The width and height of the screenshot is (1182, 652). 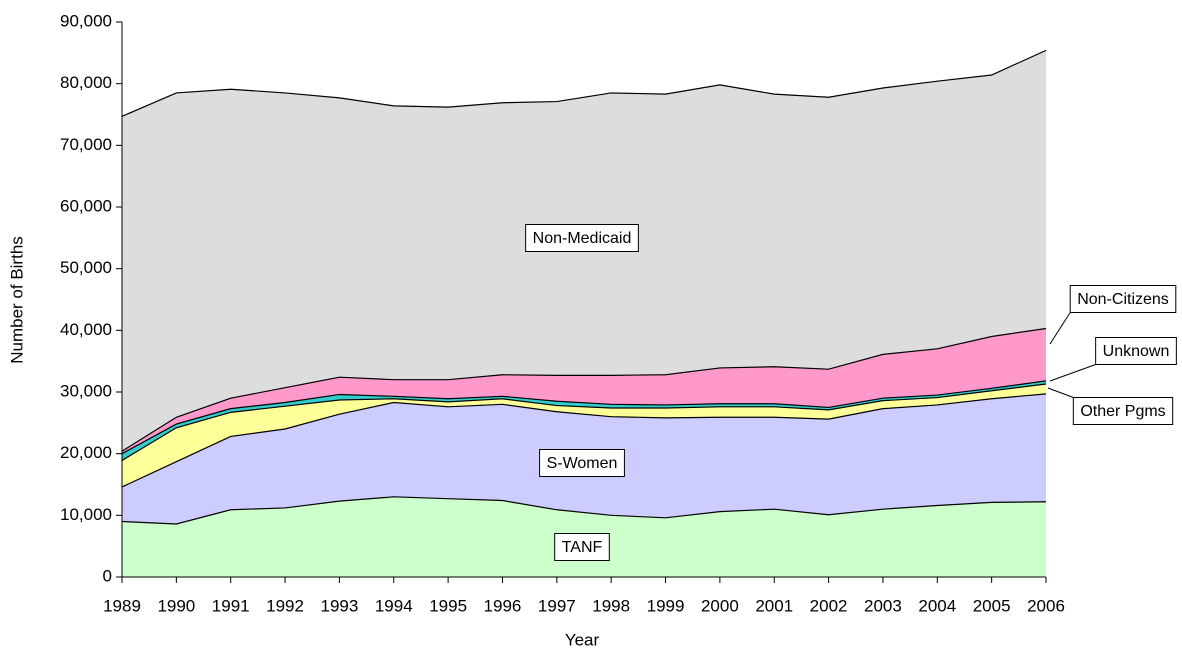 What do you see at coordinates (448, 605) in the screenshot?
I see `x-tick-label: 1995` at bounding box center [448, 605].